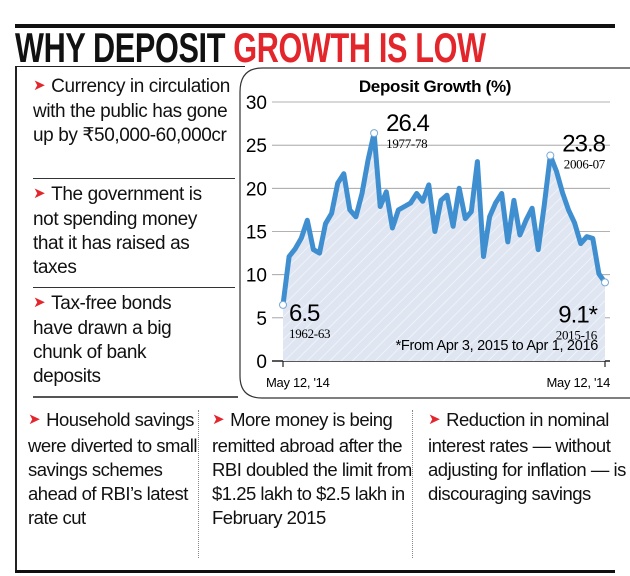 This screenshot has height=576, width=630. Describe the element at coordinates (585, 164) in the screenshot. I see `annotation-year: 2006-07` at that location.